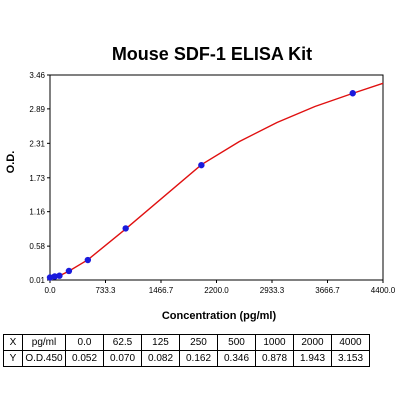 Image resolution: width=405 pixels, height=405 pixels. I want to click on table-cell: X, so click(13, 342).